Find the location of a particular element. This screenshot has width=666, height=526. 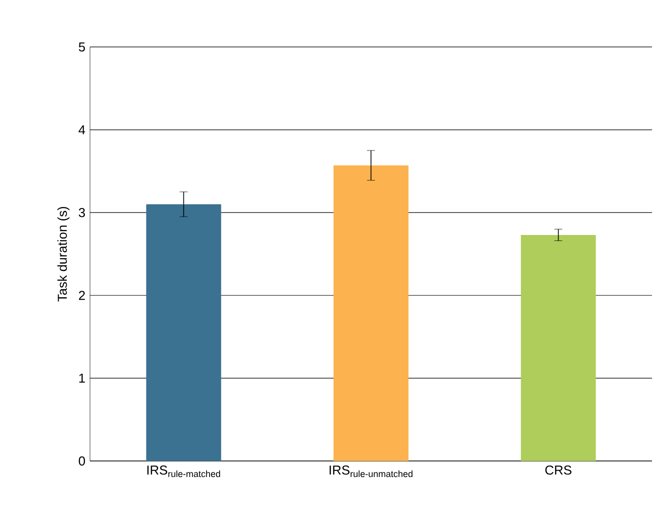

y-tick-label: 3 is located at coordinates (81, 213).